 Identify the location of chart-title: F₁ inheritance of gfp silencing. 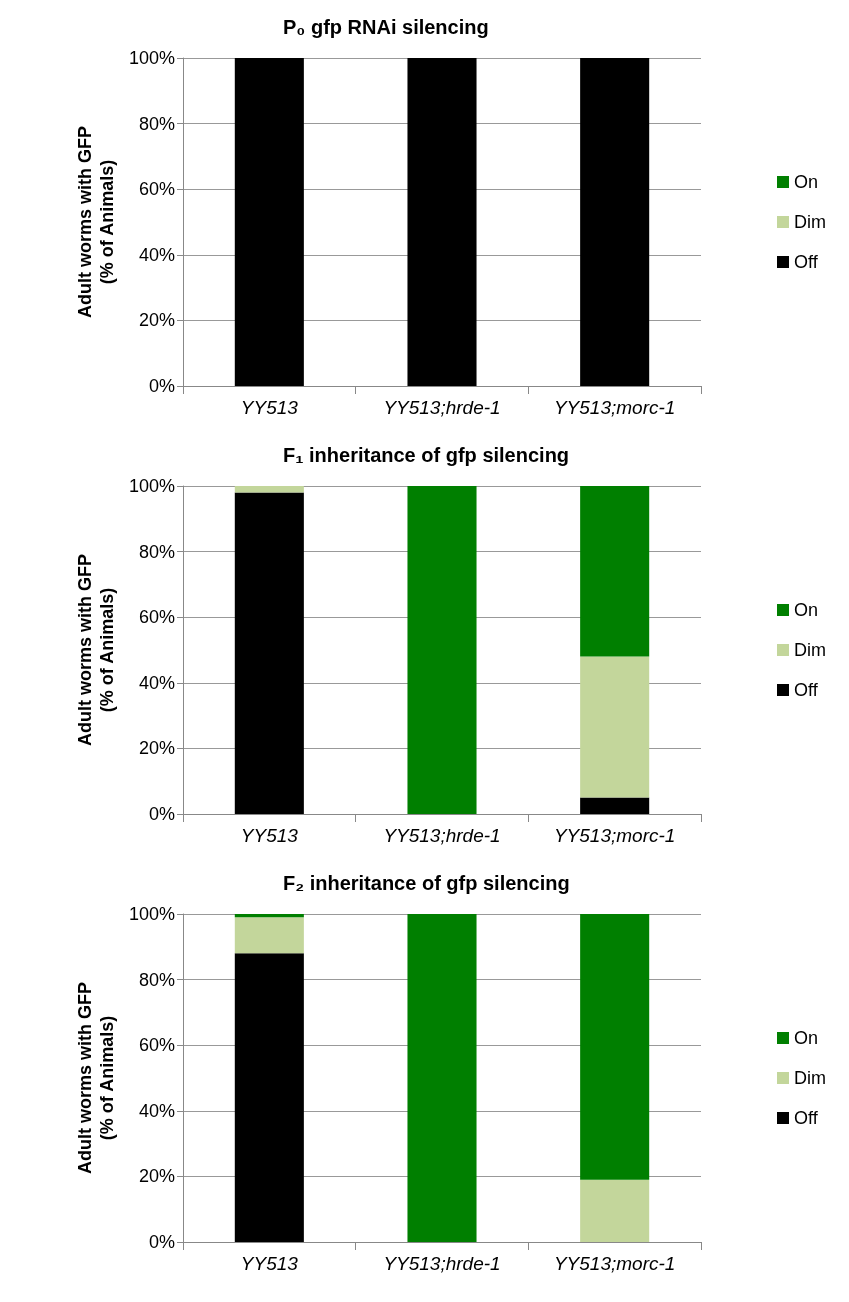
(426, 455).